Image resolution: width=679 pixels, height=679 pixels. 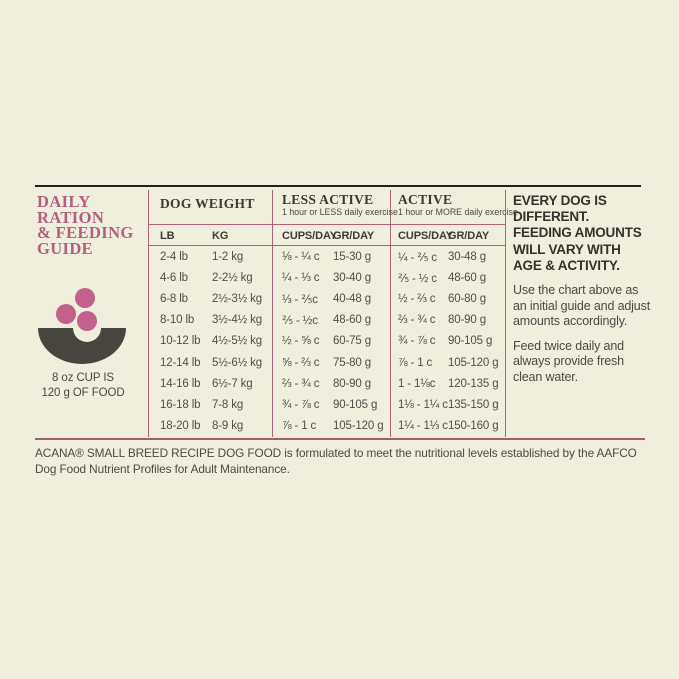 I want to click on less-active-header: LESS ACTIVE, so click(x=328, y=199).